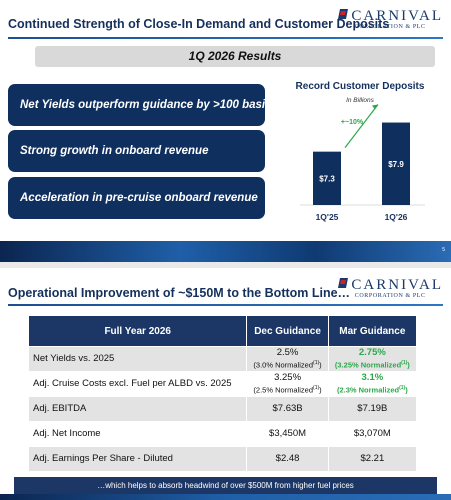 The image size is (451, 500). I want to click on note-text: (3.0% Normalized, so click(283, 365).